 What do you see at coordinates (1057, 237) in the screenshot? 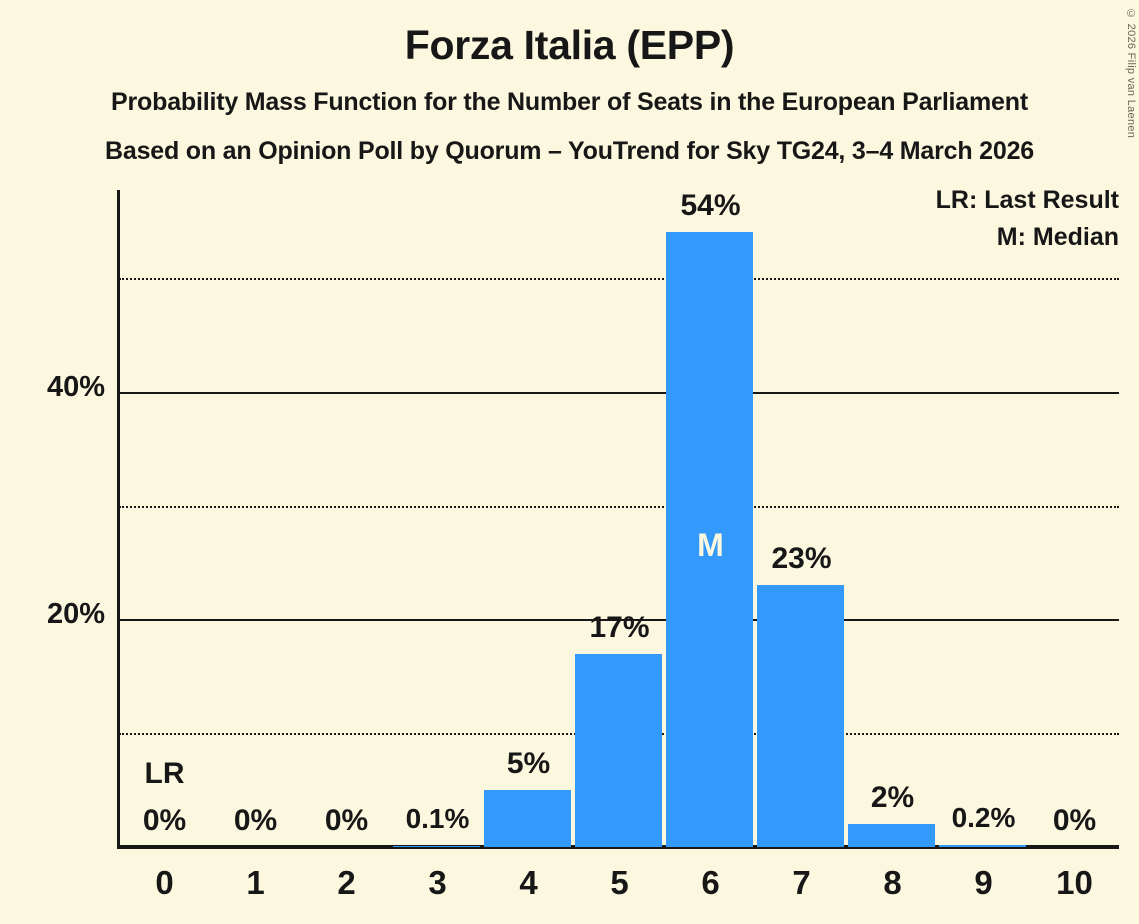
I see `legend-item-median: M: Median` at bounding box center [1057, 237].